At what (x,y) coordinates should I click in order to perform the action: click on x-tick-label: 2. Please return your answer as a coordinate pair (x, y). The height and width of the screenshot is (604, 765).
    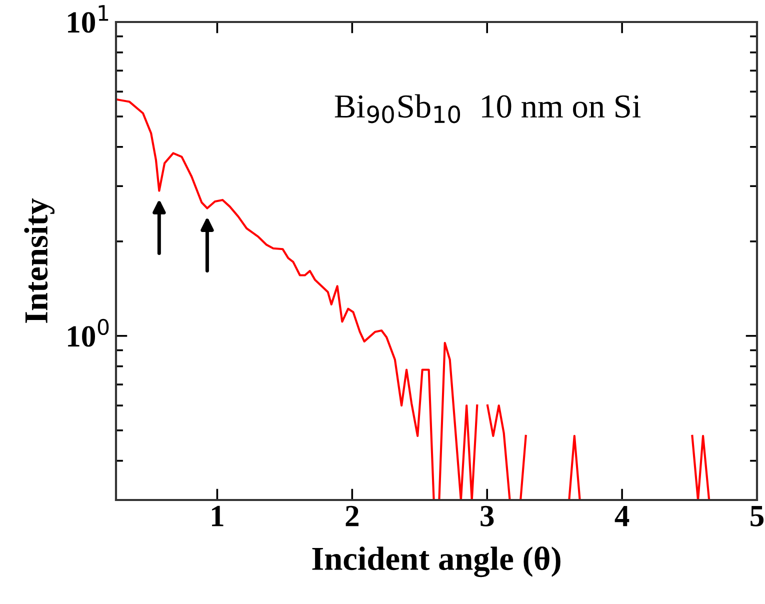
    Looking at the image, I should click on (352, 516).